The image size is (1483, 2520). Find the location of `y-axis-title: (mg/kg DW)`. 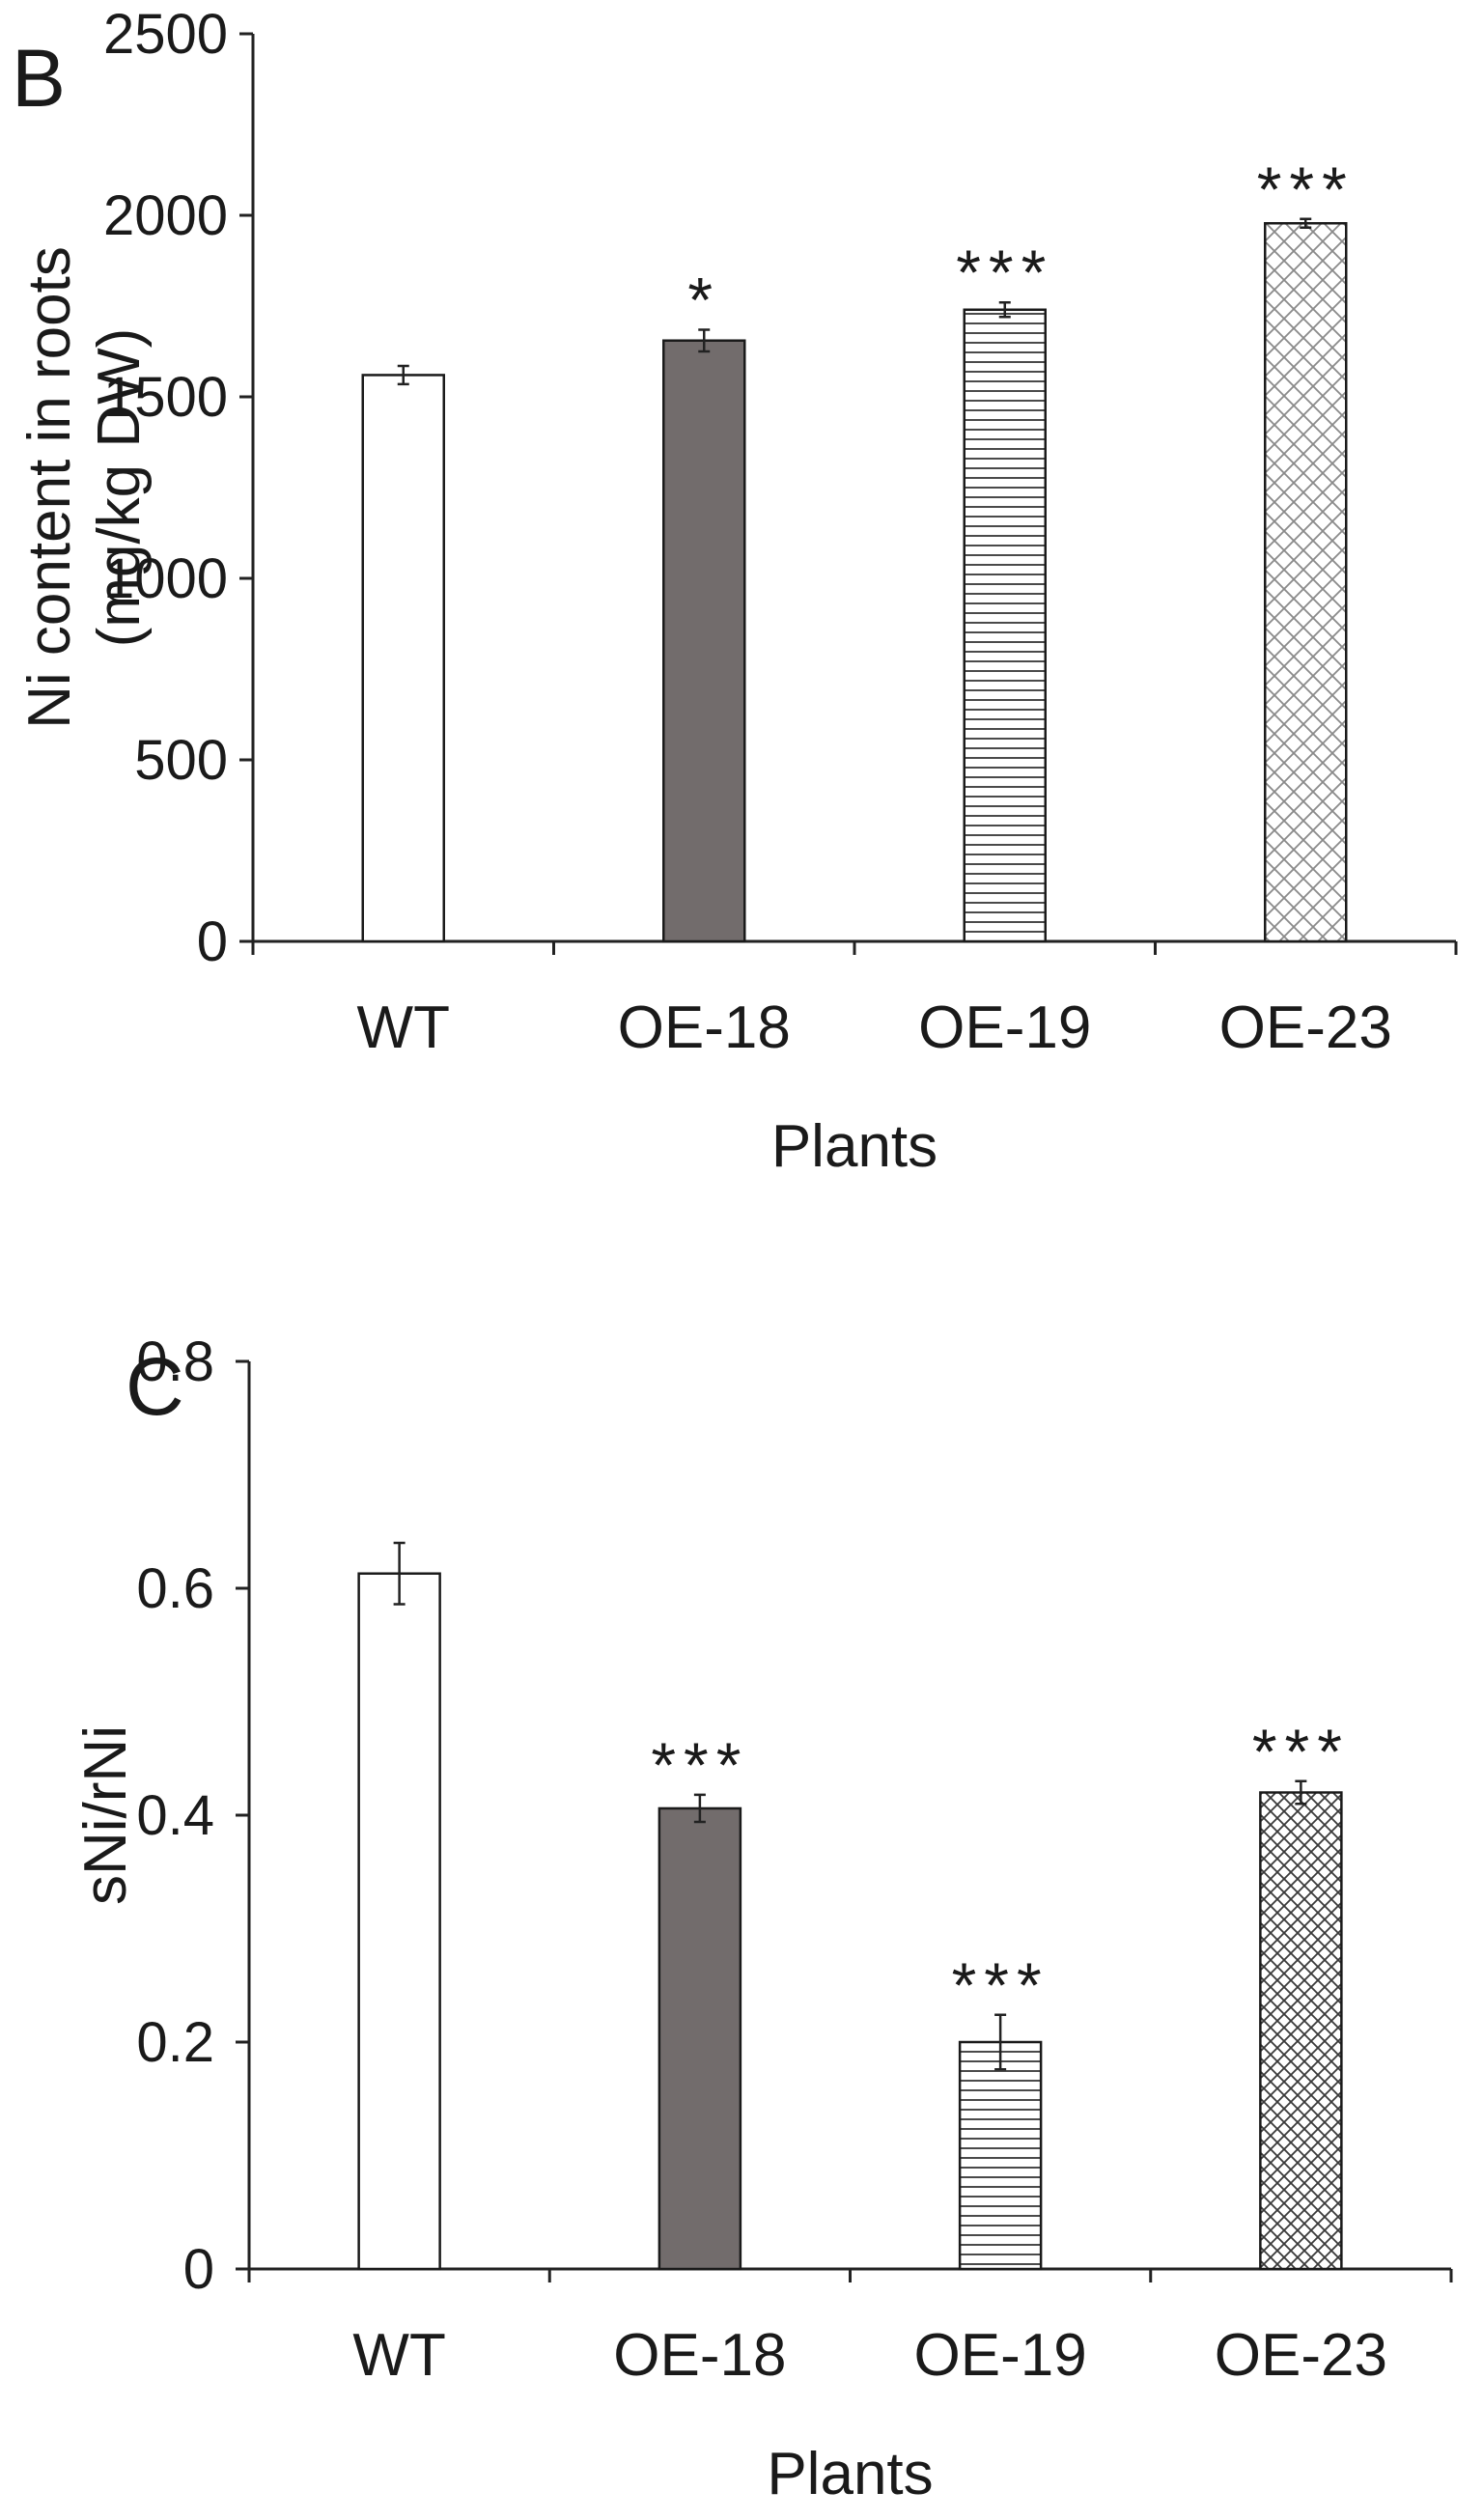

y-axis-title: (mg/kg DW) is located at coordinates (119, 488).